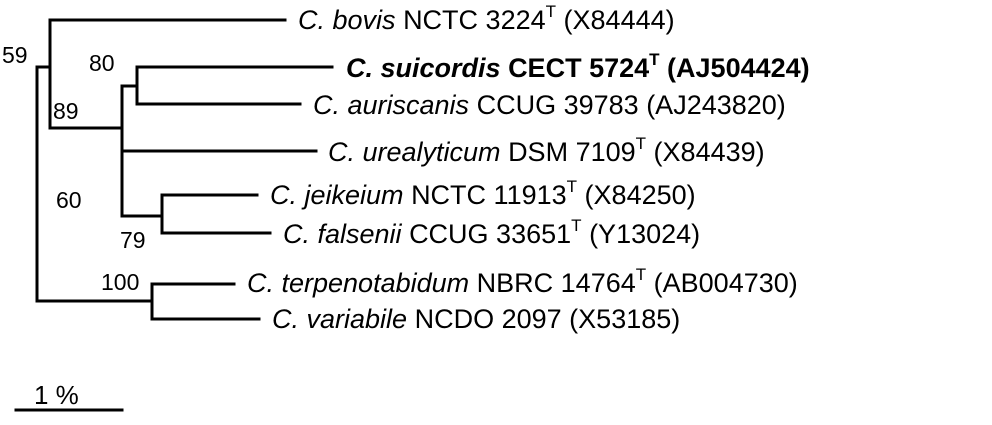 The image size is (992, 425). I want to click on scale-bar-label: 1 %, so click(56, 395).